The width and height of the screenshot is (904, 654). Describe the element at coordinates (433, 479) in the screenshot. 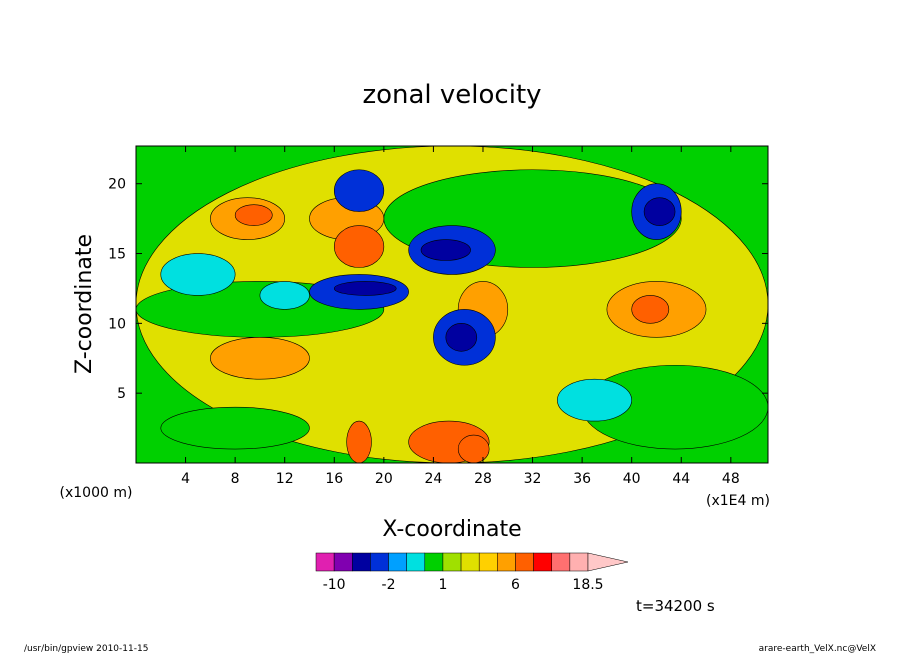

I see `x-tick-label: 24` at that location.